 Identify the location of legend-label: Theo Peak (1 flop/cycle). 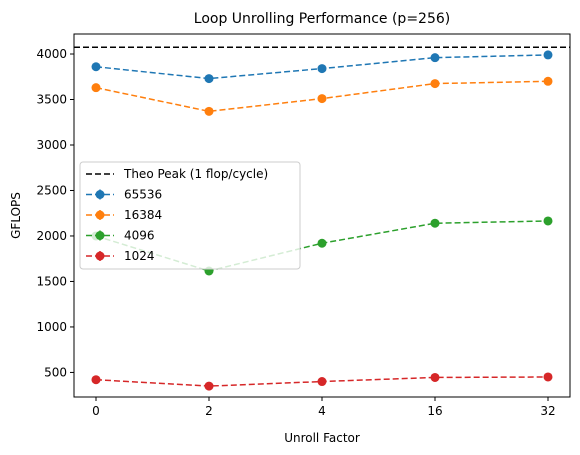
(195, 174).